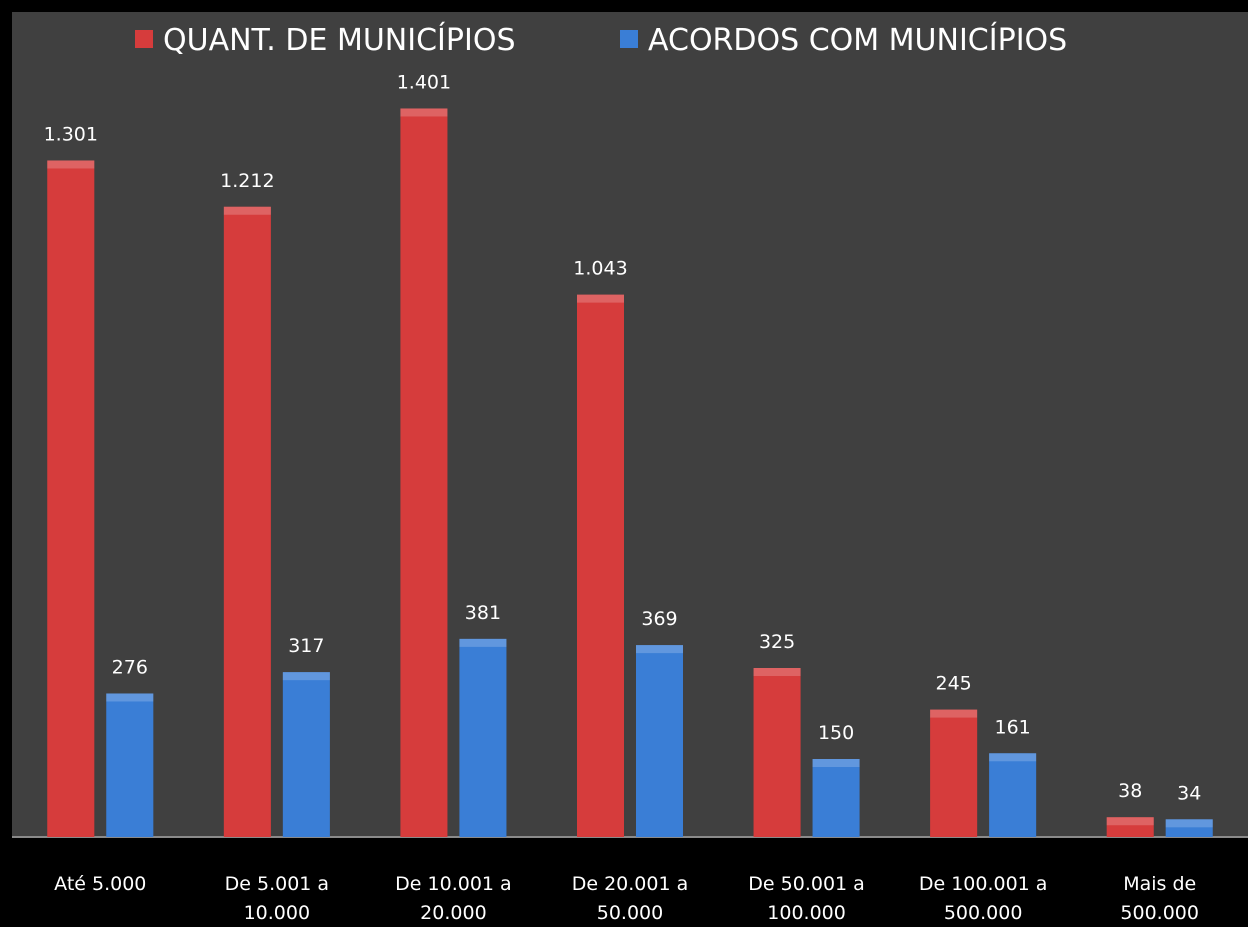 The width and height of the screenshot is (1248, 927). I want to click on data-label: 317, so click(306, 646).